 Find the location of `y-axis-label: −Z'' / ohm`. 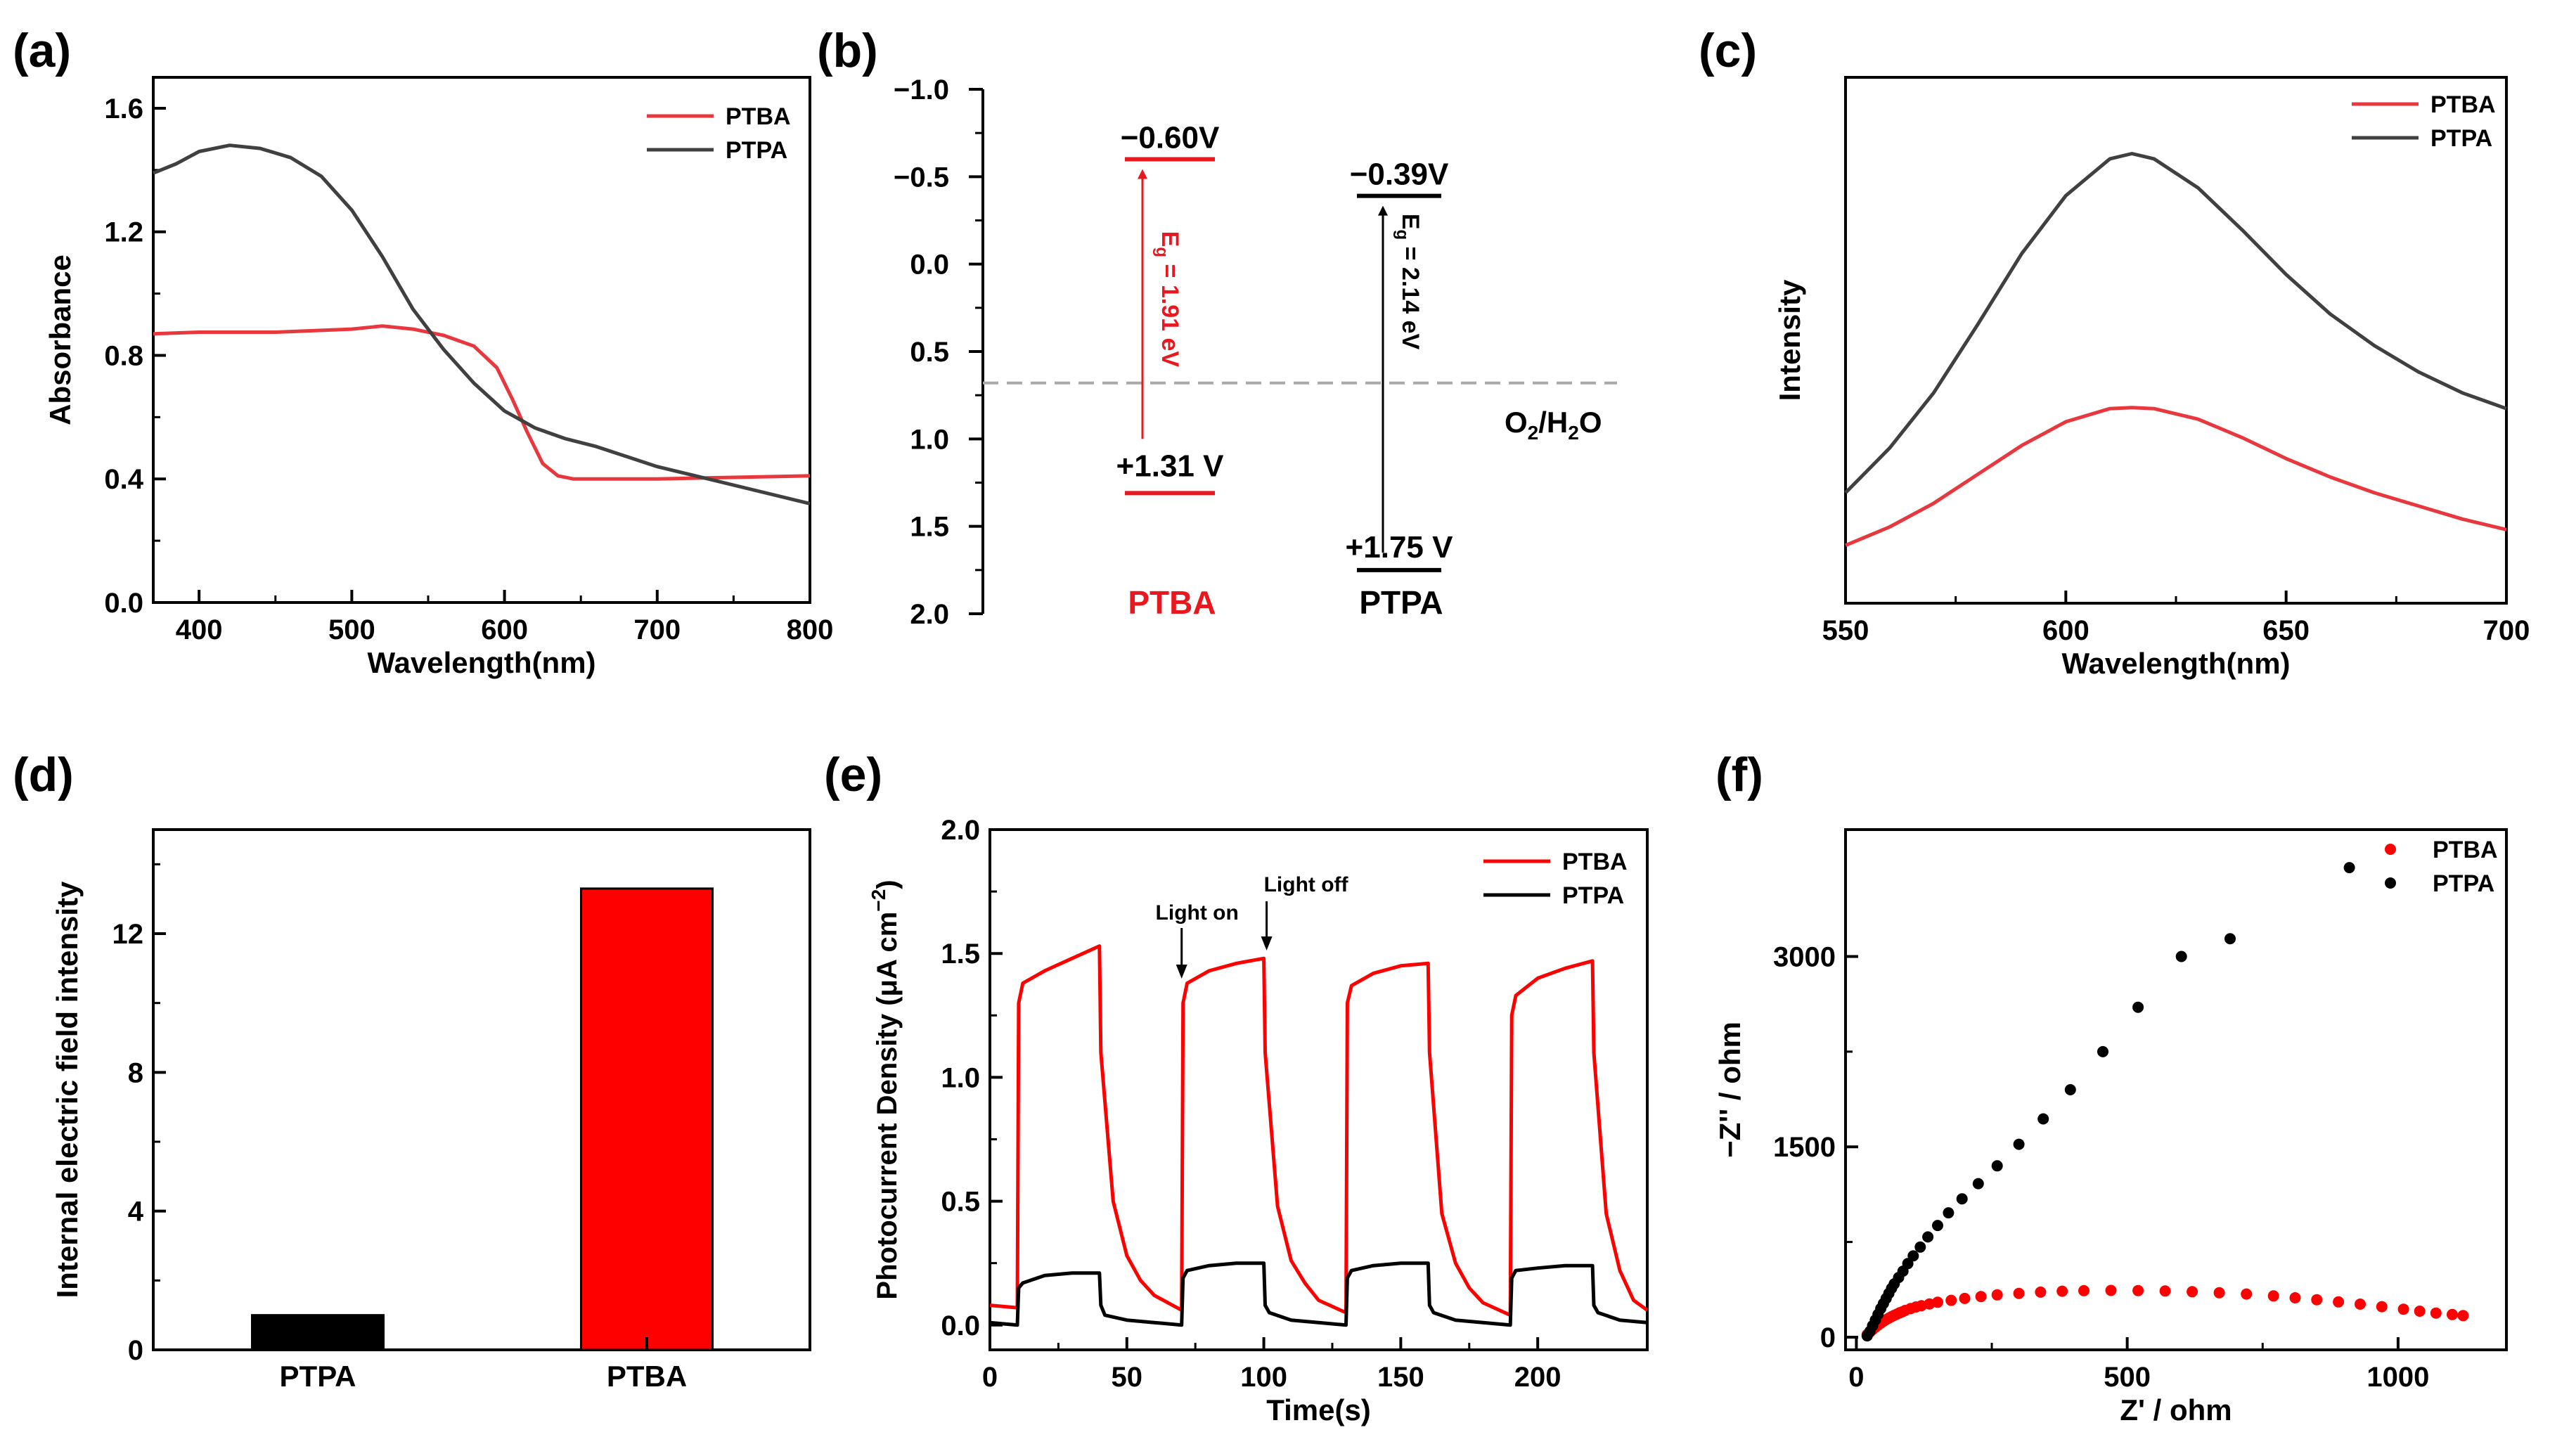

y-axis-label: −Z'' / ohm is located at coordinates (1729, 1090).